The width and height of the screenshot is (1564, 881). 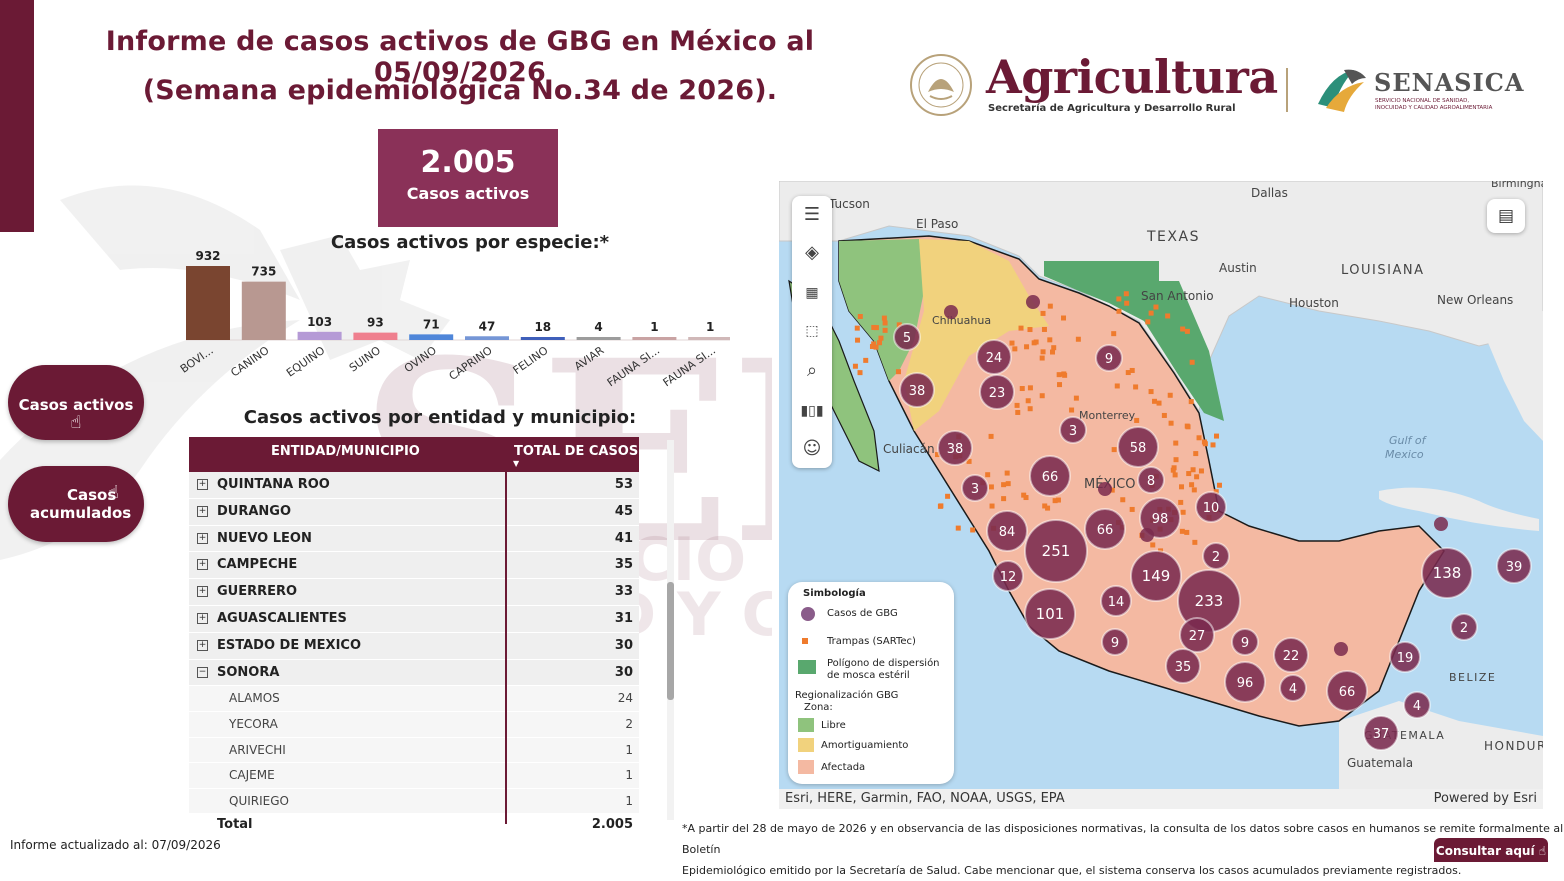 I want to click on table-subrow: CAJEME 1, so click(x=414, y=776).